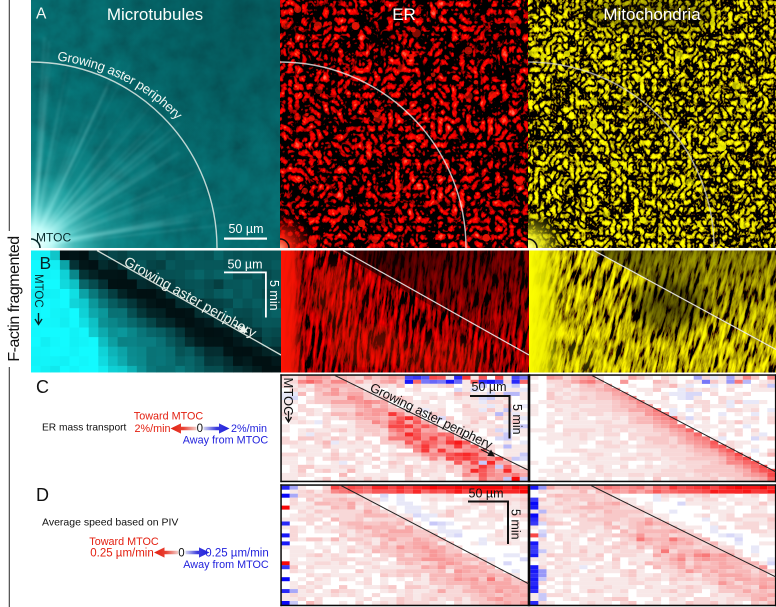 The height and width of the screenshot is (607, 776). What do you see at coordinates (404, 14) in the screenshot?
I see `svg-text: ER` at bounding box center [404, 14].